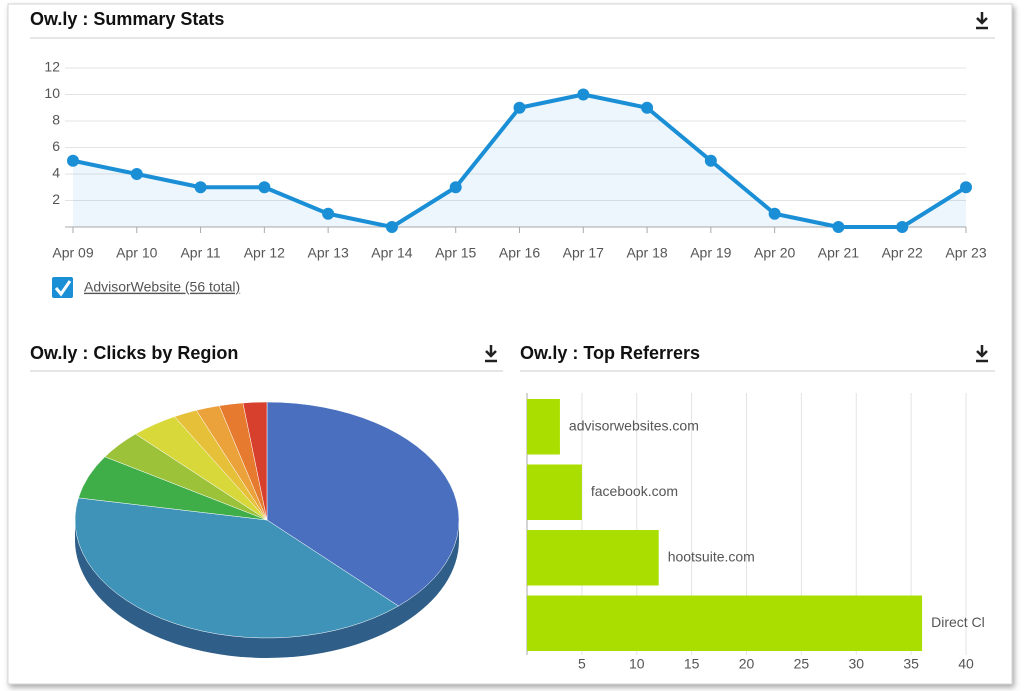  I want to click on x-tick-label: Apr 22, so click(902, 253).